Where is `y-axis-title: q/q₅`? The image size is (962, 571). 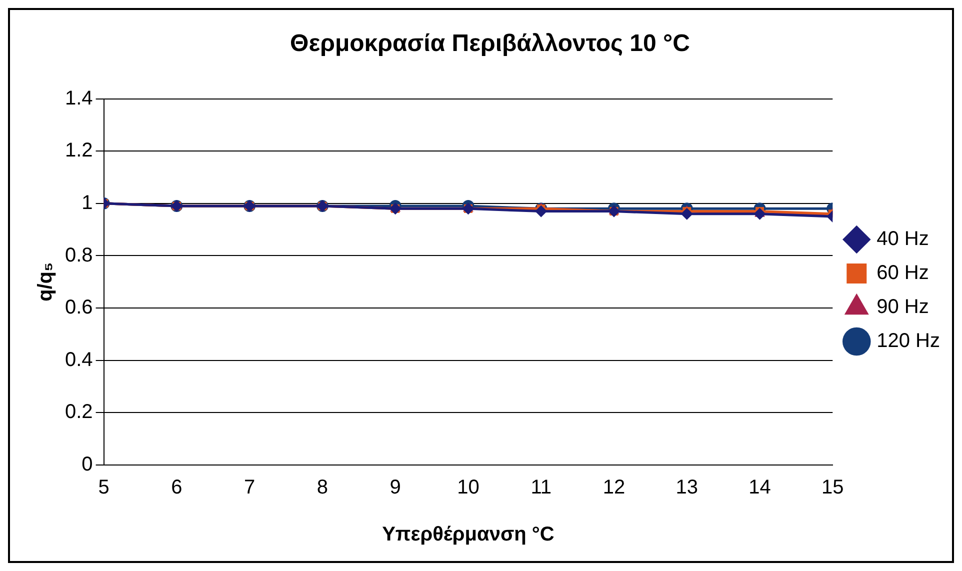 y-axis-title: q/q₅ is located at coordinates (45, 282).